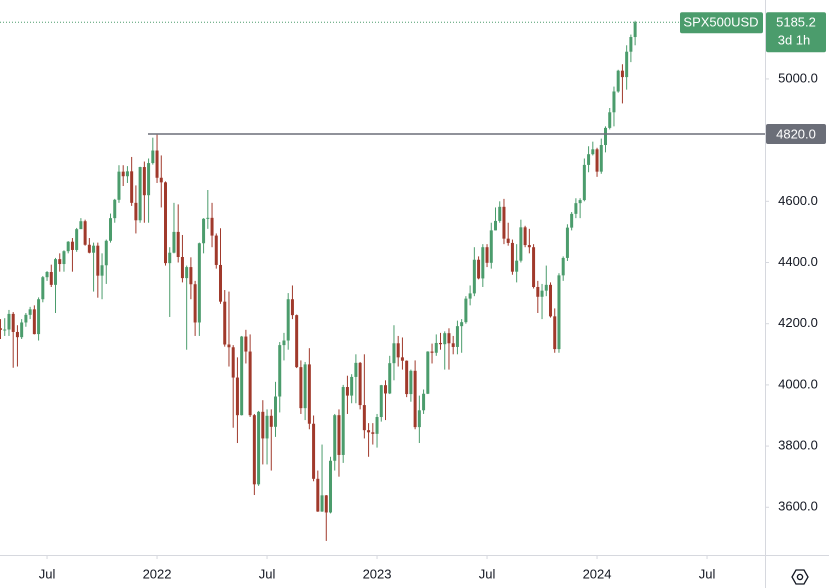  Describe the element at coordinates (798, 322) in the screenshot. I see `y-tick-label: 4200.0` at that location.